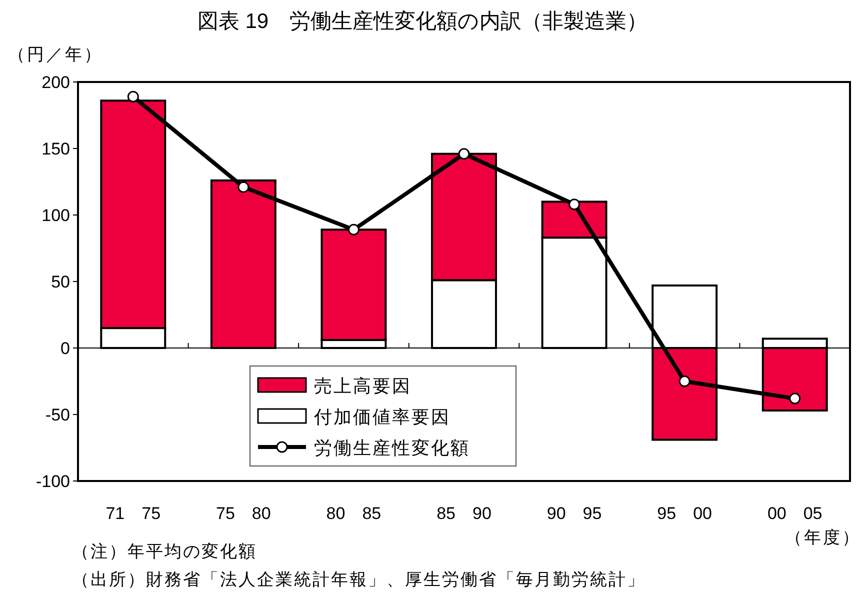 The height and width of the screenshot is (593, 865). Describe the element at coordinates (381, 417) in the screenshot. I see `legend-label: 付加価値率要因` at that location.